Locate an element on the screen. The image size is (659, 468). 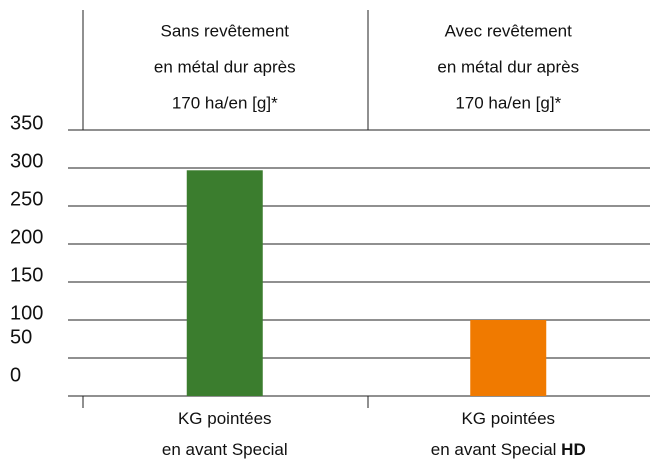
y-tick-label: 250 is located at coordinates (26, 199).